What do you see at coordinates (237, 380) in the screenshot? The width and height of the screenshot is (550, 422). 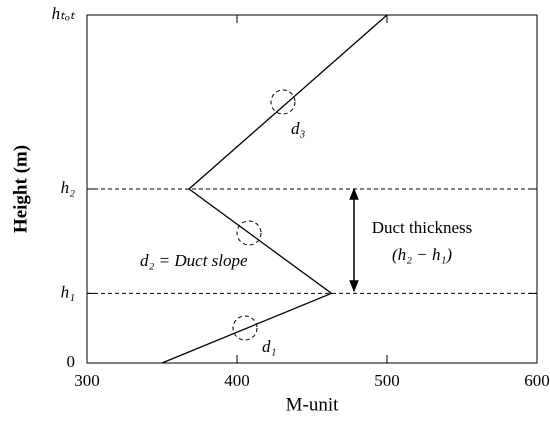 I see `x-tick-label: 400` at bounding box center [237, 380].